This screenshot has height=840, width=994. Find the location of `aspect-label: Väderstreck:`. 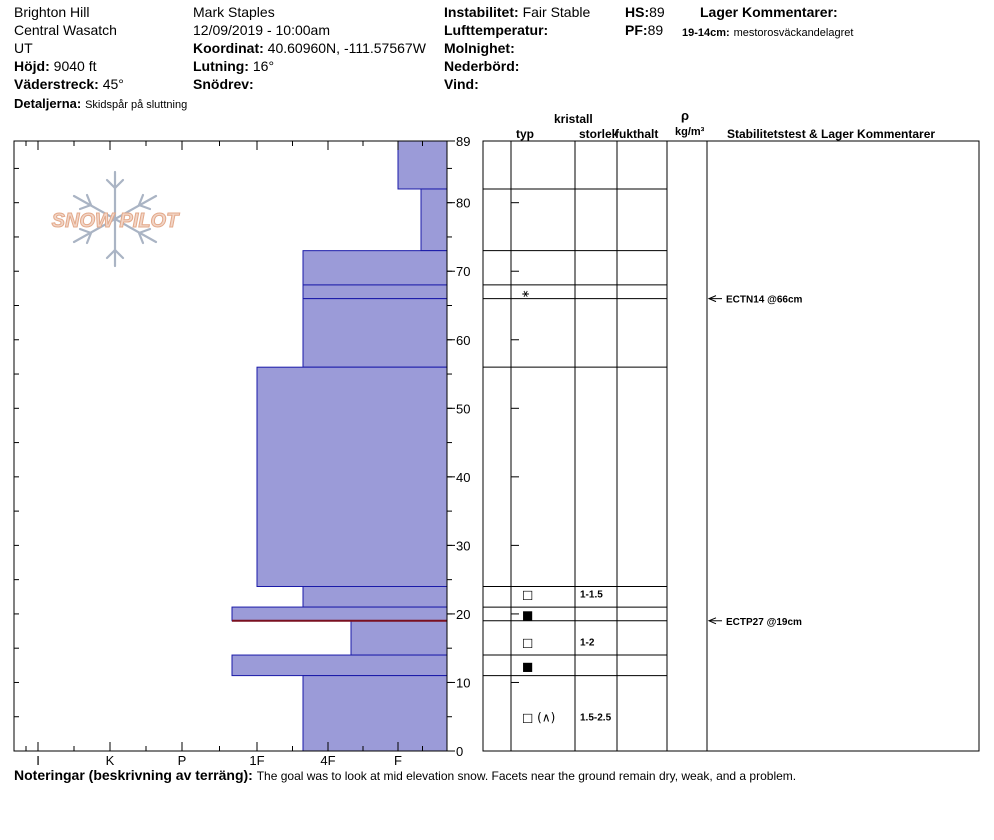

aspect-label: Väderstreck: is located at coordinates (56, 84).